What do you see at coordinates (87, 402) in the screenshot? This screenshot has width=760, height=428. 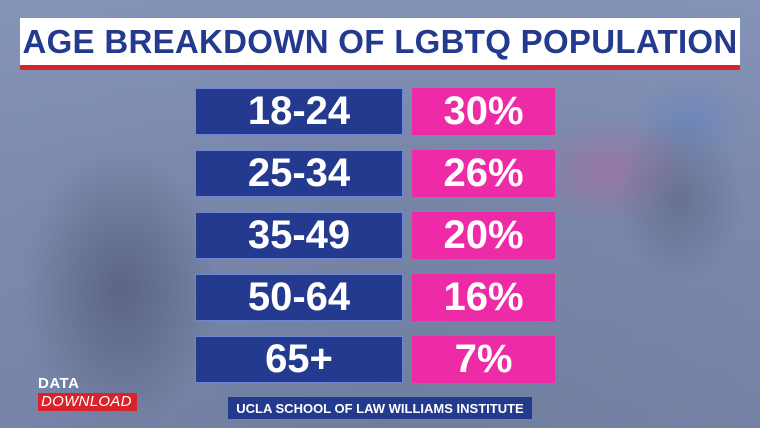 I see `logo-download-text: DOWNLOAD` at bounding box center [87, 402].